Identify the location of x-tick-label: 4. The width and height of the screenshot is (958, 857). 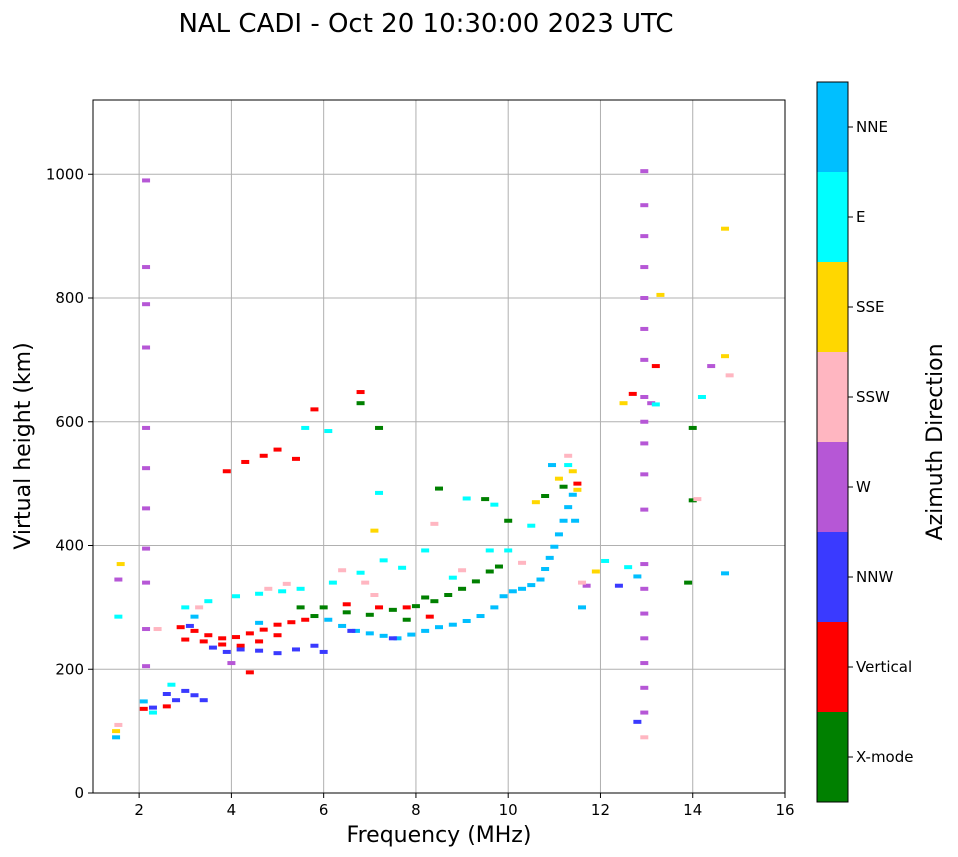
(232, 810).